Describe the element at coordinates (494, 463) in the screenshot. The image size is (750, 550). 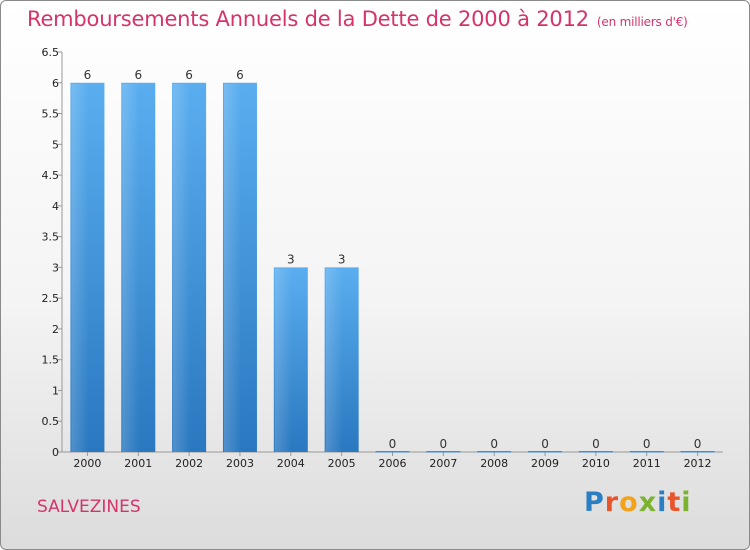
I see `x-tick-label: 2008` at that location.